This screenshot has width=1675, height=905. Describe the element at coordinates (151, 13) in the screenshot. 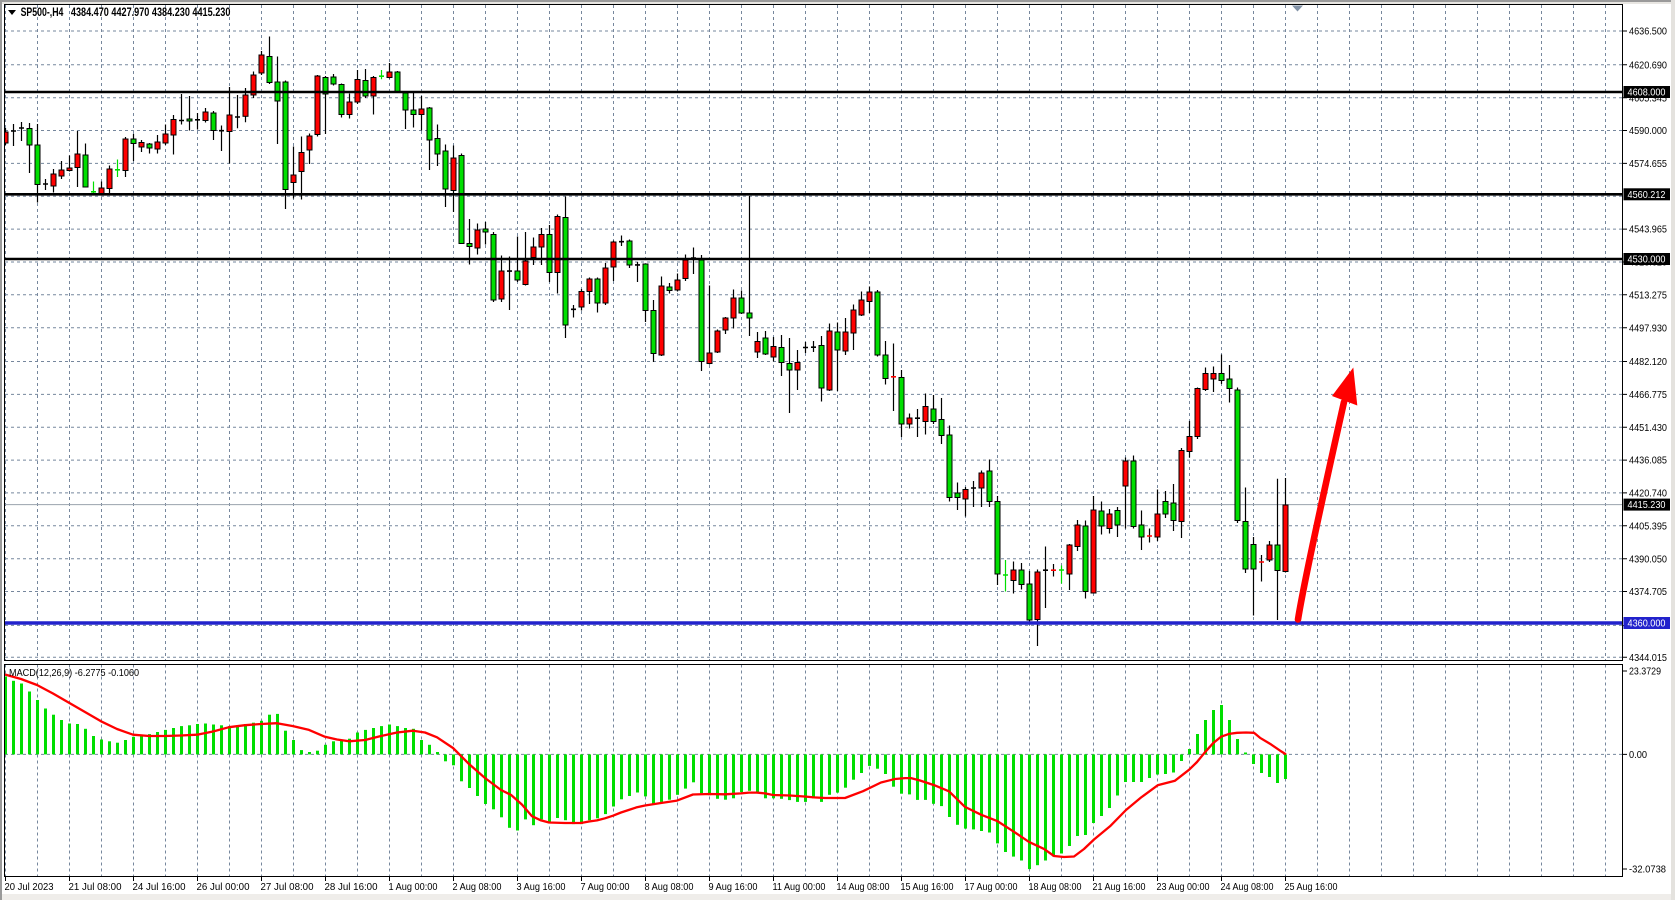

I see `svg-text:4384.470 4427.970 4384.230 441: 4384.470 4427.970 4384.230 4415.230` at that location.